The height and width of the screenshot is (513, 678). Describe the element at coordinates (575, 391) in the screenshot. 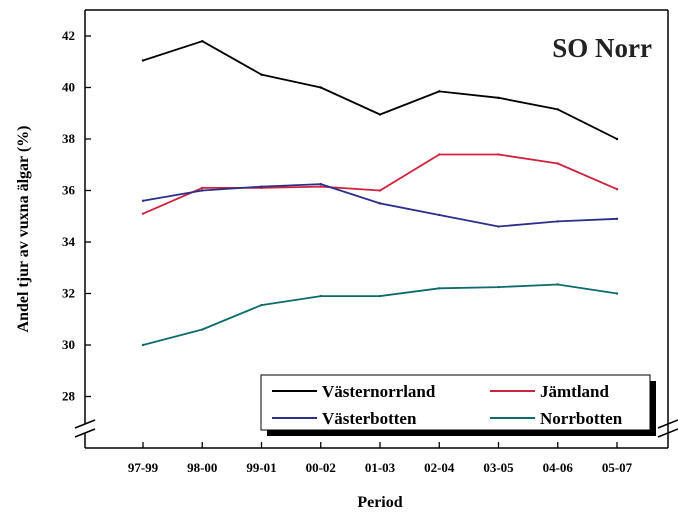

I see `legend-label-j-mtland: Jämtland` at that location.